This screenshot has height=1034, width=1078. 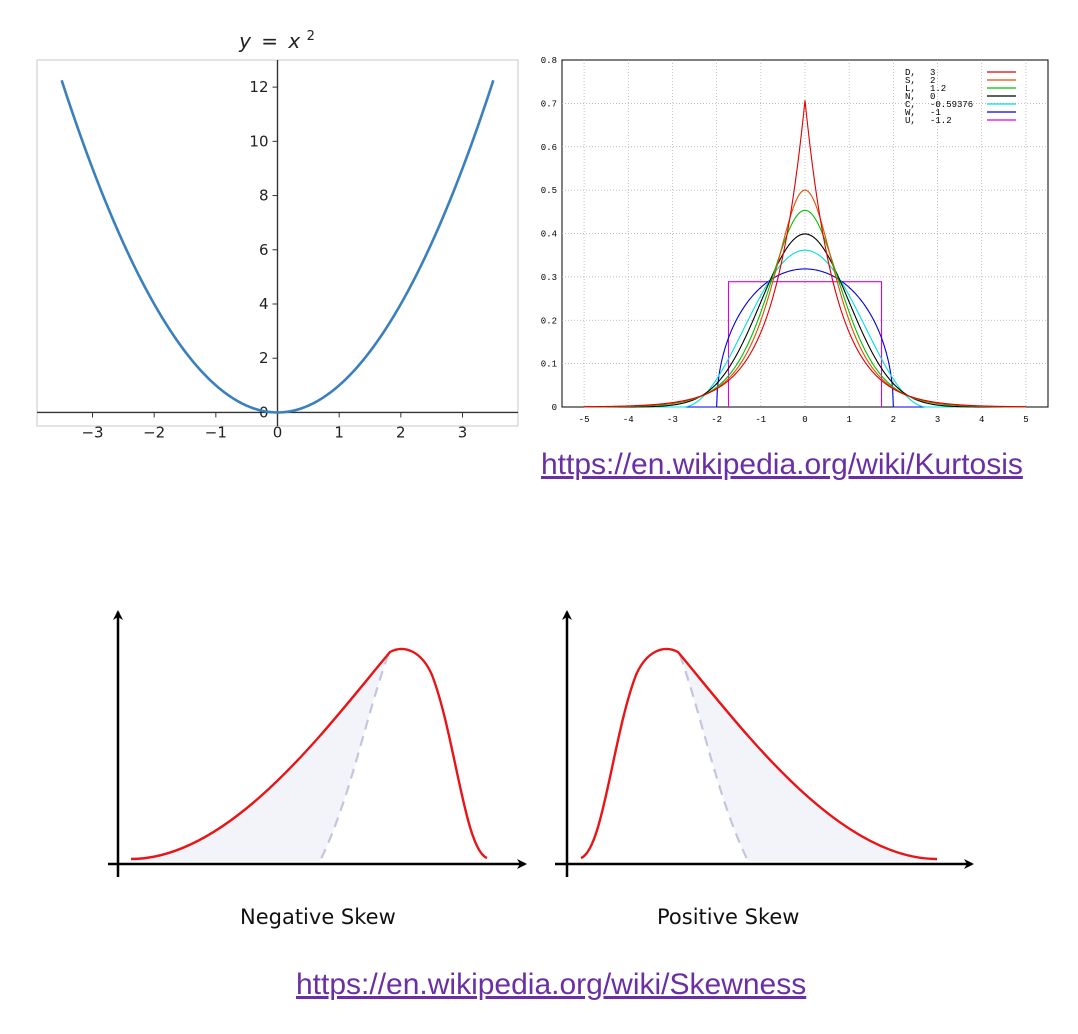 What do you see at coordinates (258, 141) in the screenshot?
I see `parabola-y-tick-label: 10` at bounding box center [258, 141].